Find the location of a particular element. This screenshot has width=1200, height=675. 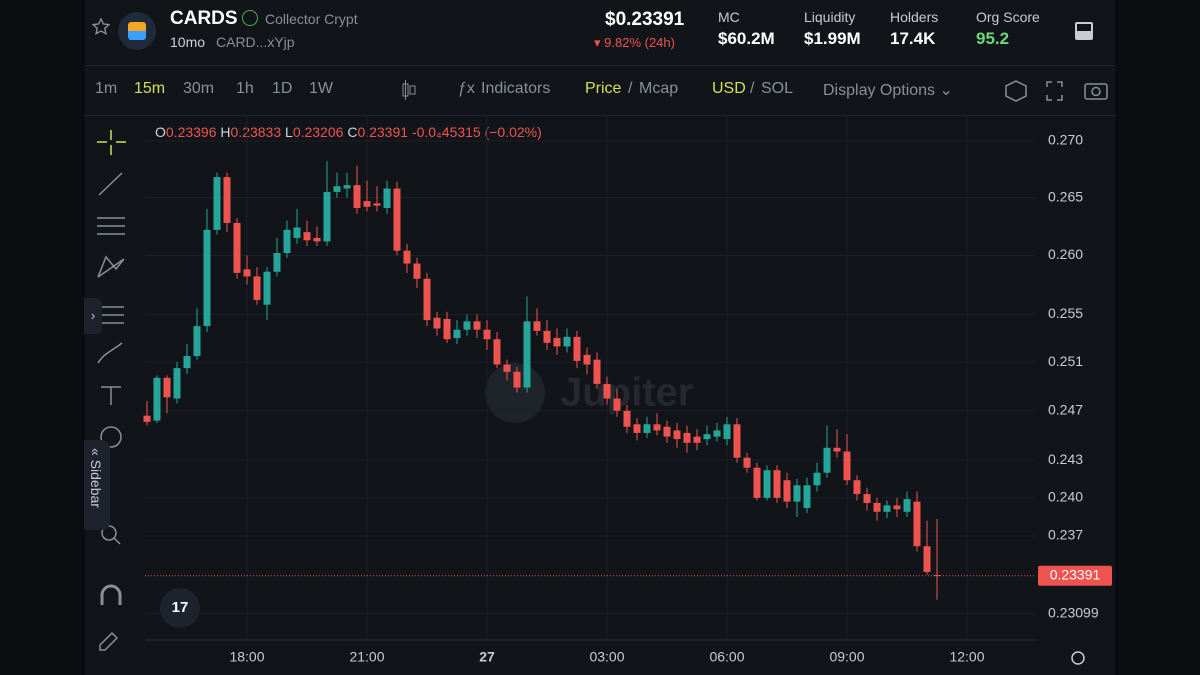

sidebar-tab: « Sidebar is located at coordinates (97, 485).